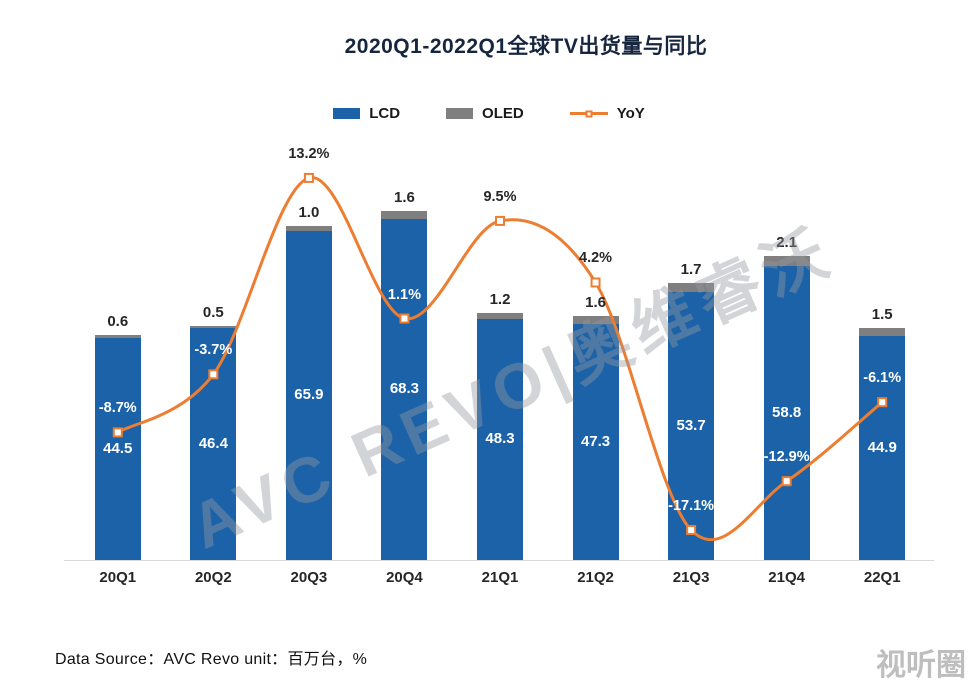  Describe the element at coordinates (309, 153) in the screenshot. I see `yoy-value-label: 13.2%` at that location.